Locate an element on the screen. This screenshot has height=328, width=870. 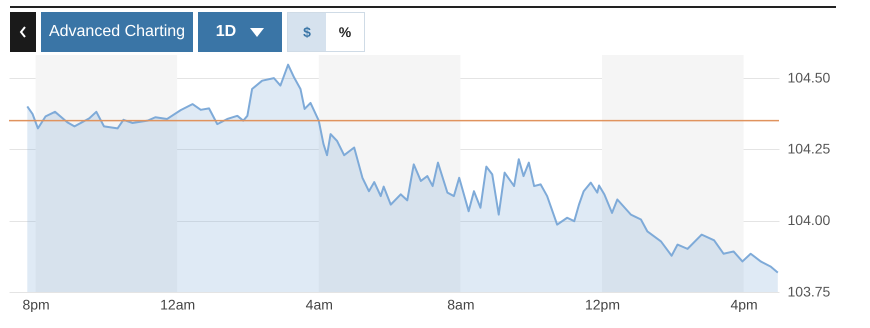
y-tick-label: 104.50 is located at coordinates (809, 77).